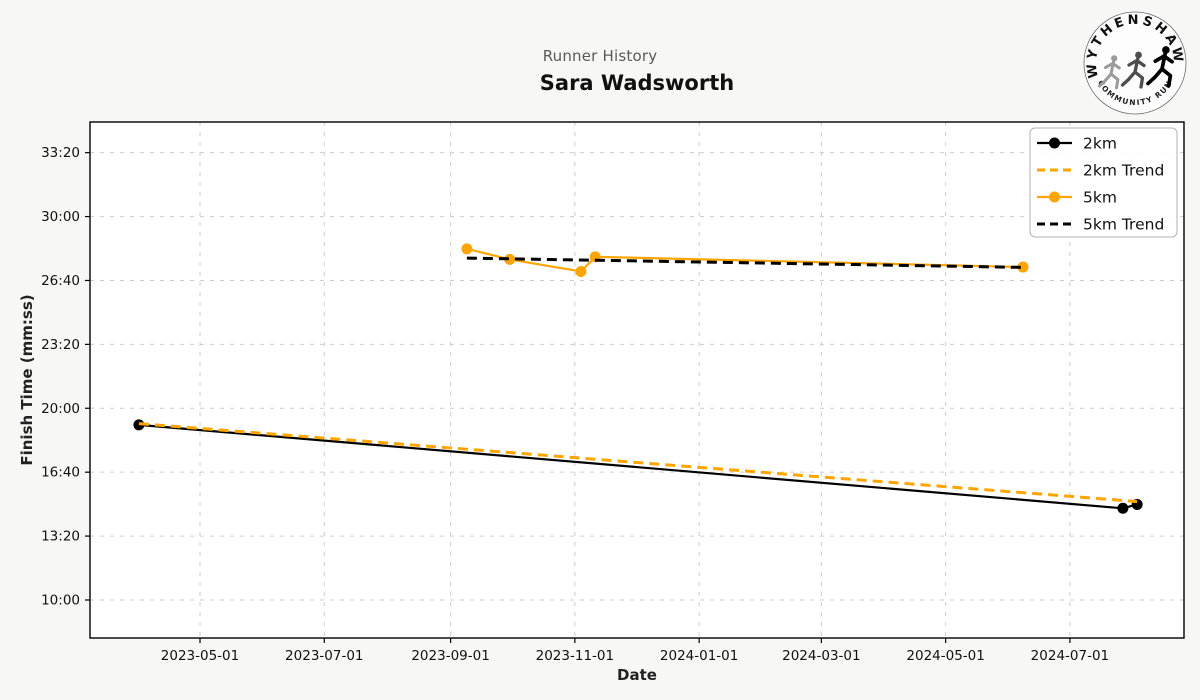  What do you see at coordinates (450, 656) in the screenshot?
I see `x-tick-label: 2023-09-01` at bounding box center [450, 656].